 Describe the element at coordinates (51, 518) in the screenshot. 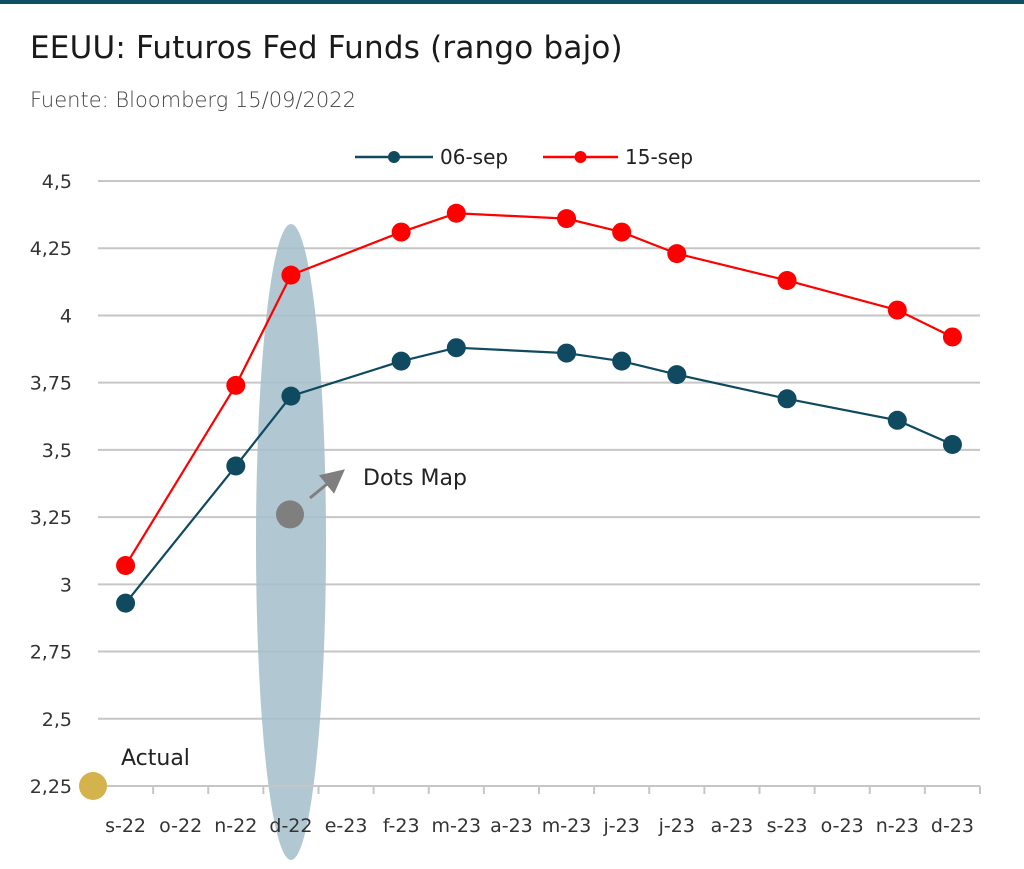

I see `y-tick-label: 3,25` at that location.